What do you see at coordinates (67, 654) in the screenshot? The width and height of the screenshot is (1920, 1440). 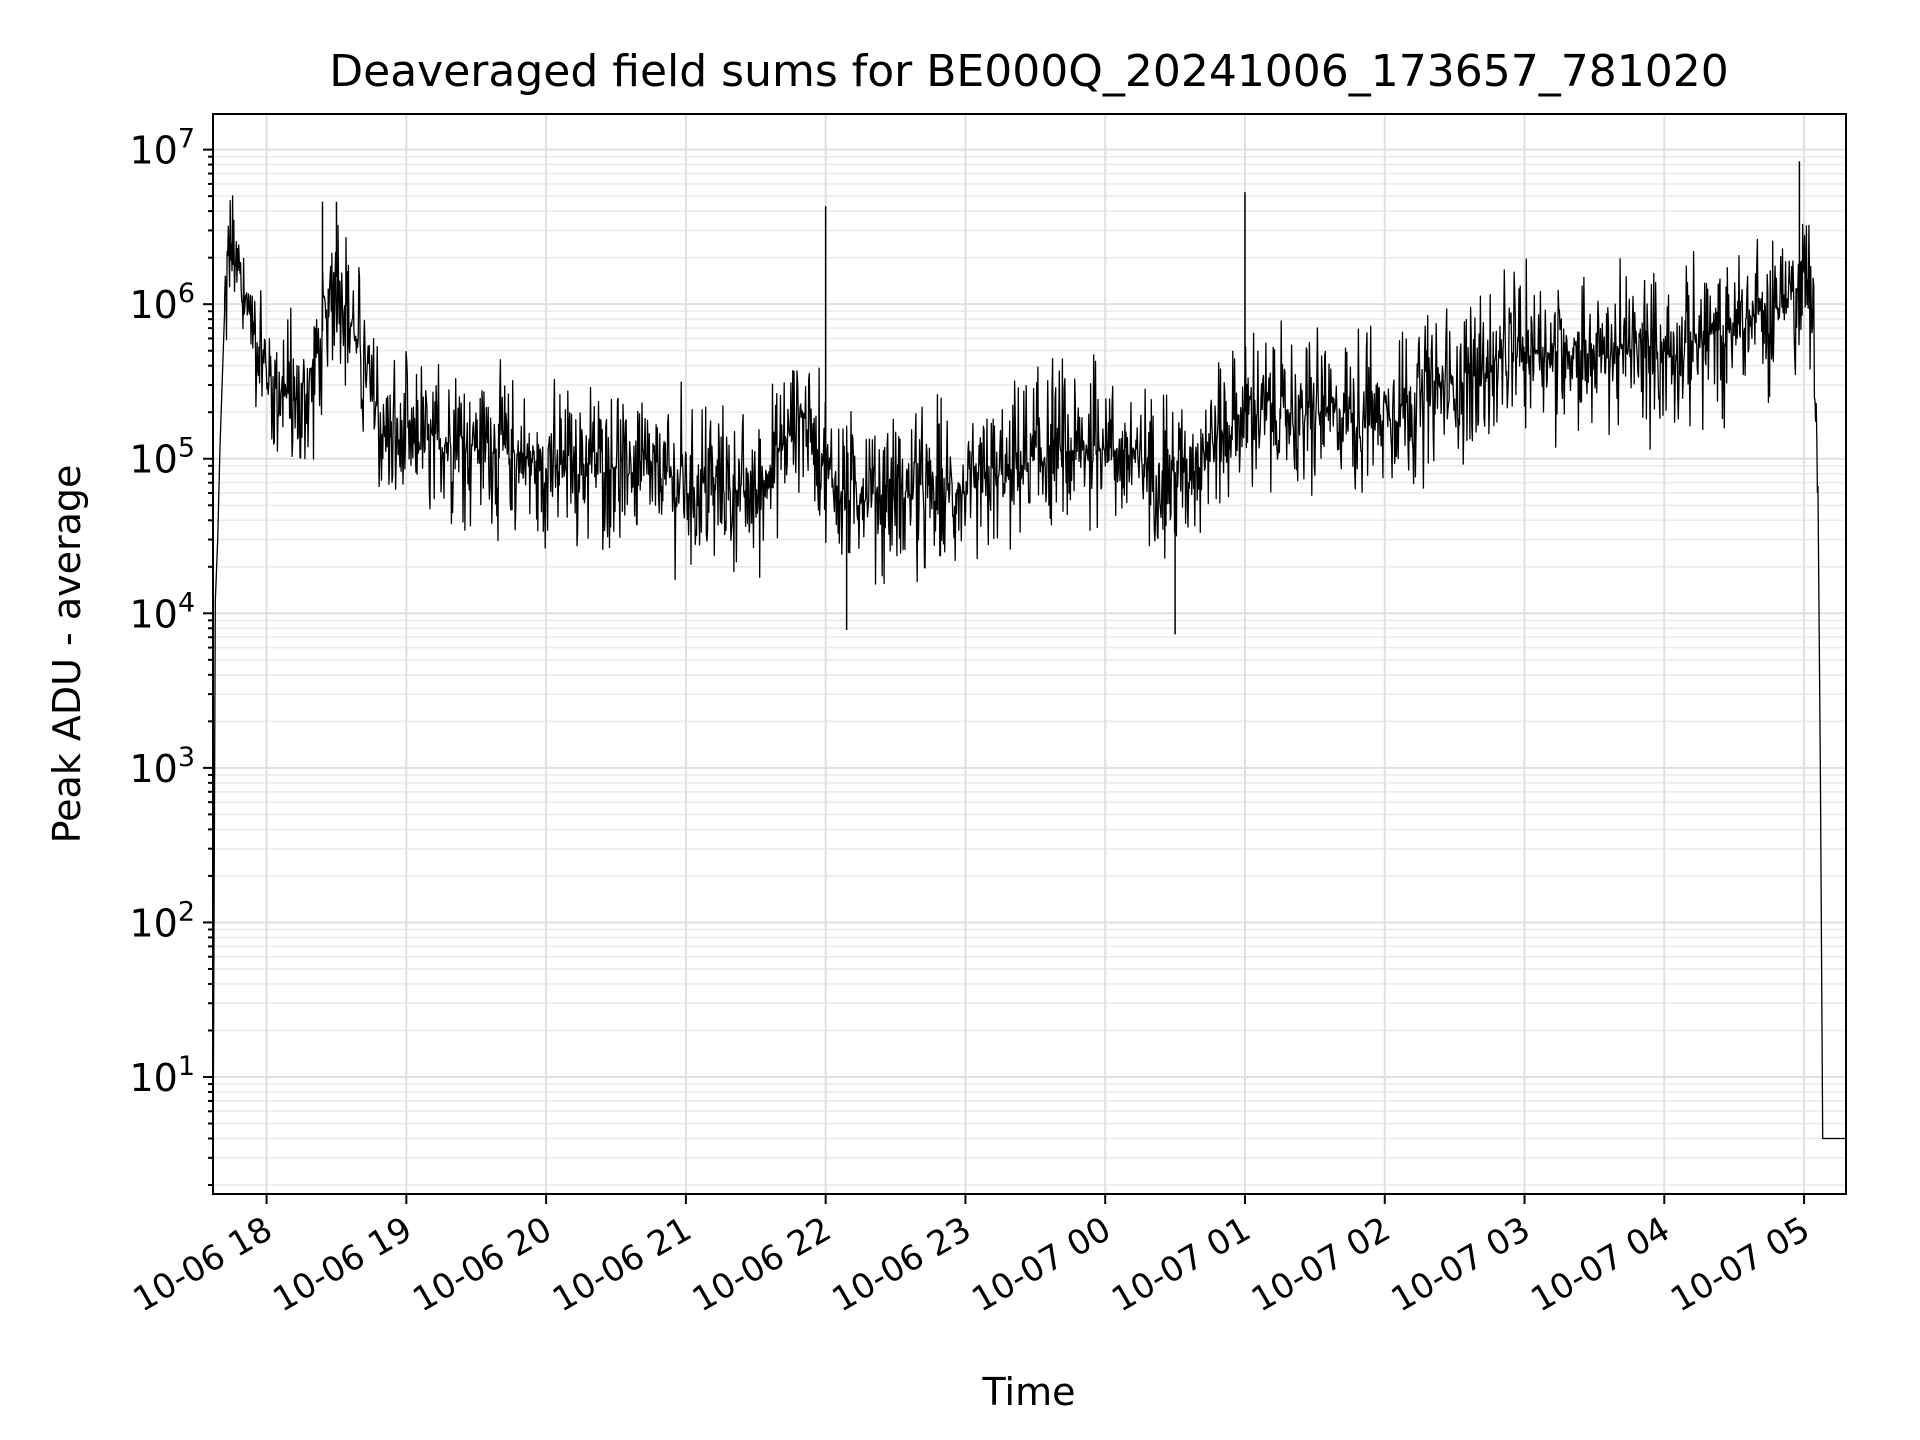 I see `y-axis-label: Peak ADU - average` at bounding box center [67, 654].